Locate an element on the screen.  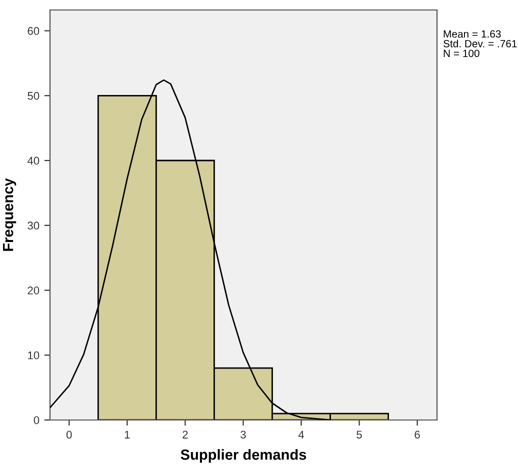
x-tick-label: 0 is located at coordinates (69, 434).